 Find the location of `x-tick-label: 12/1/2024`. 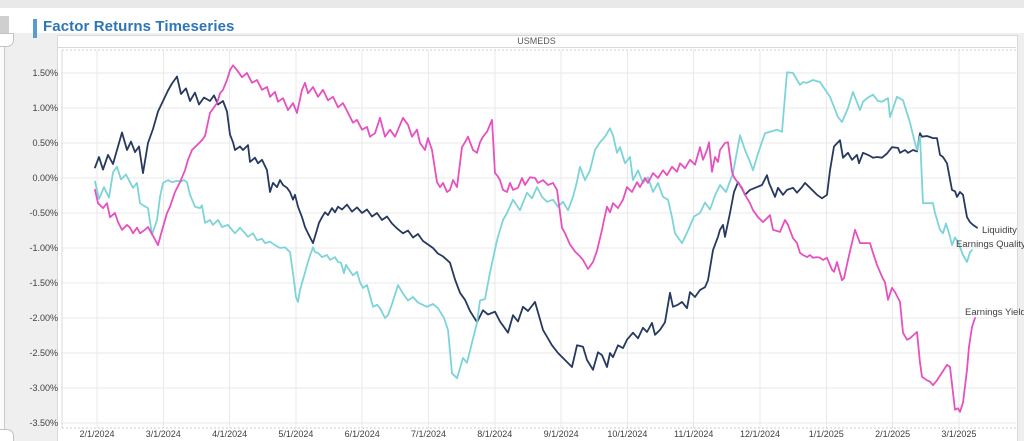

x-tick-label: 12/1/2024 is located at coordinates (760, 434).